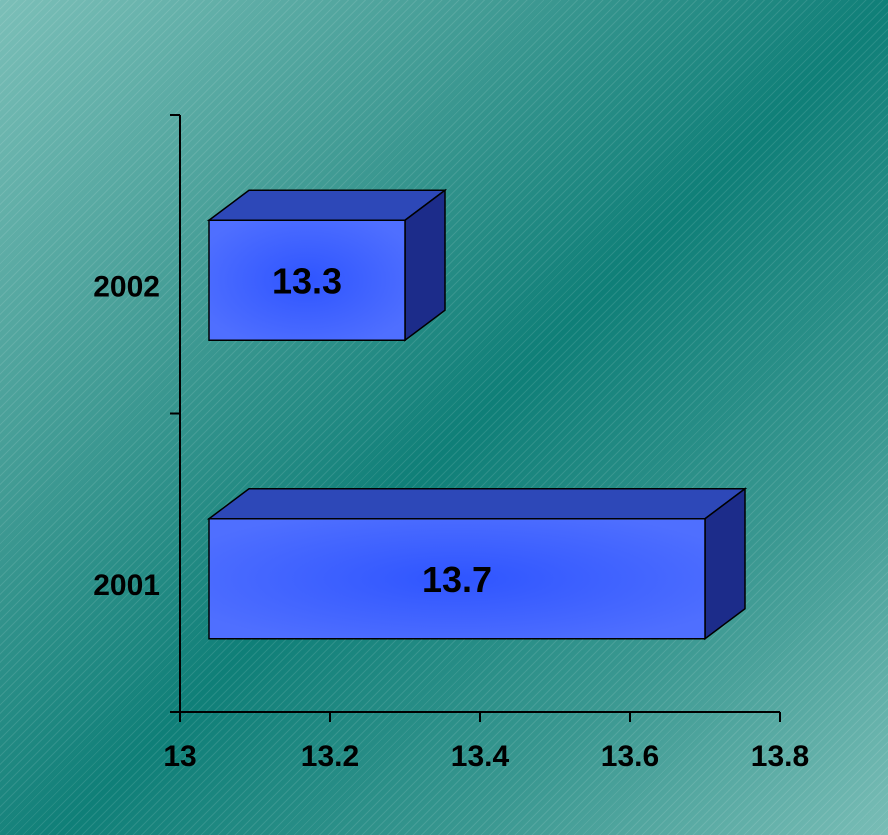 Image resolution: width=888 pixels, height=835 pixels. What do you see at coordinates (780, 756) in the screenshot?
I see `x-tick-label: 13.8` at bounding box center [780, 756].